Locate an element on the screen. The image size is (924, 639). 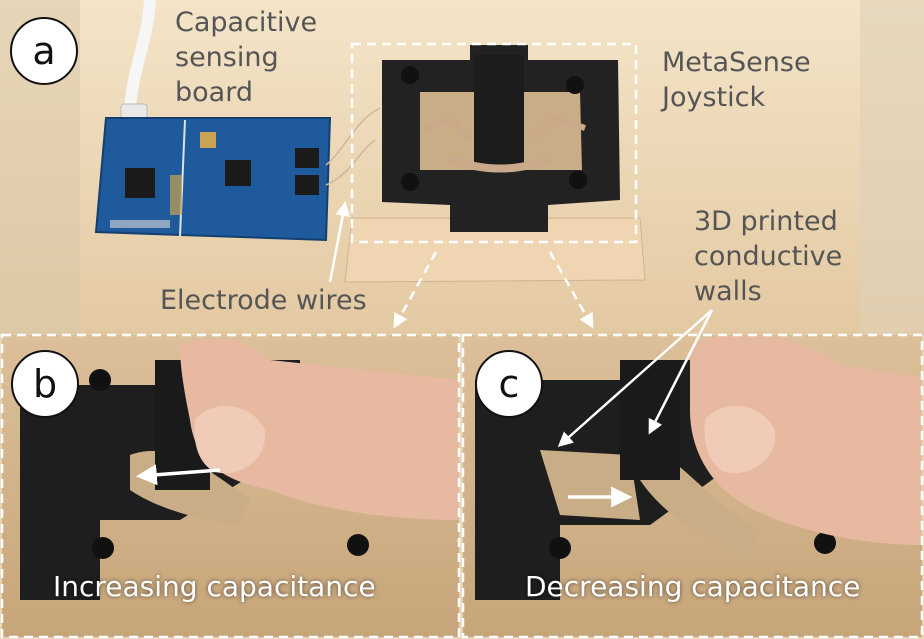
joystick-label-line: Joystick is located at coordinates (714, 97).